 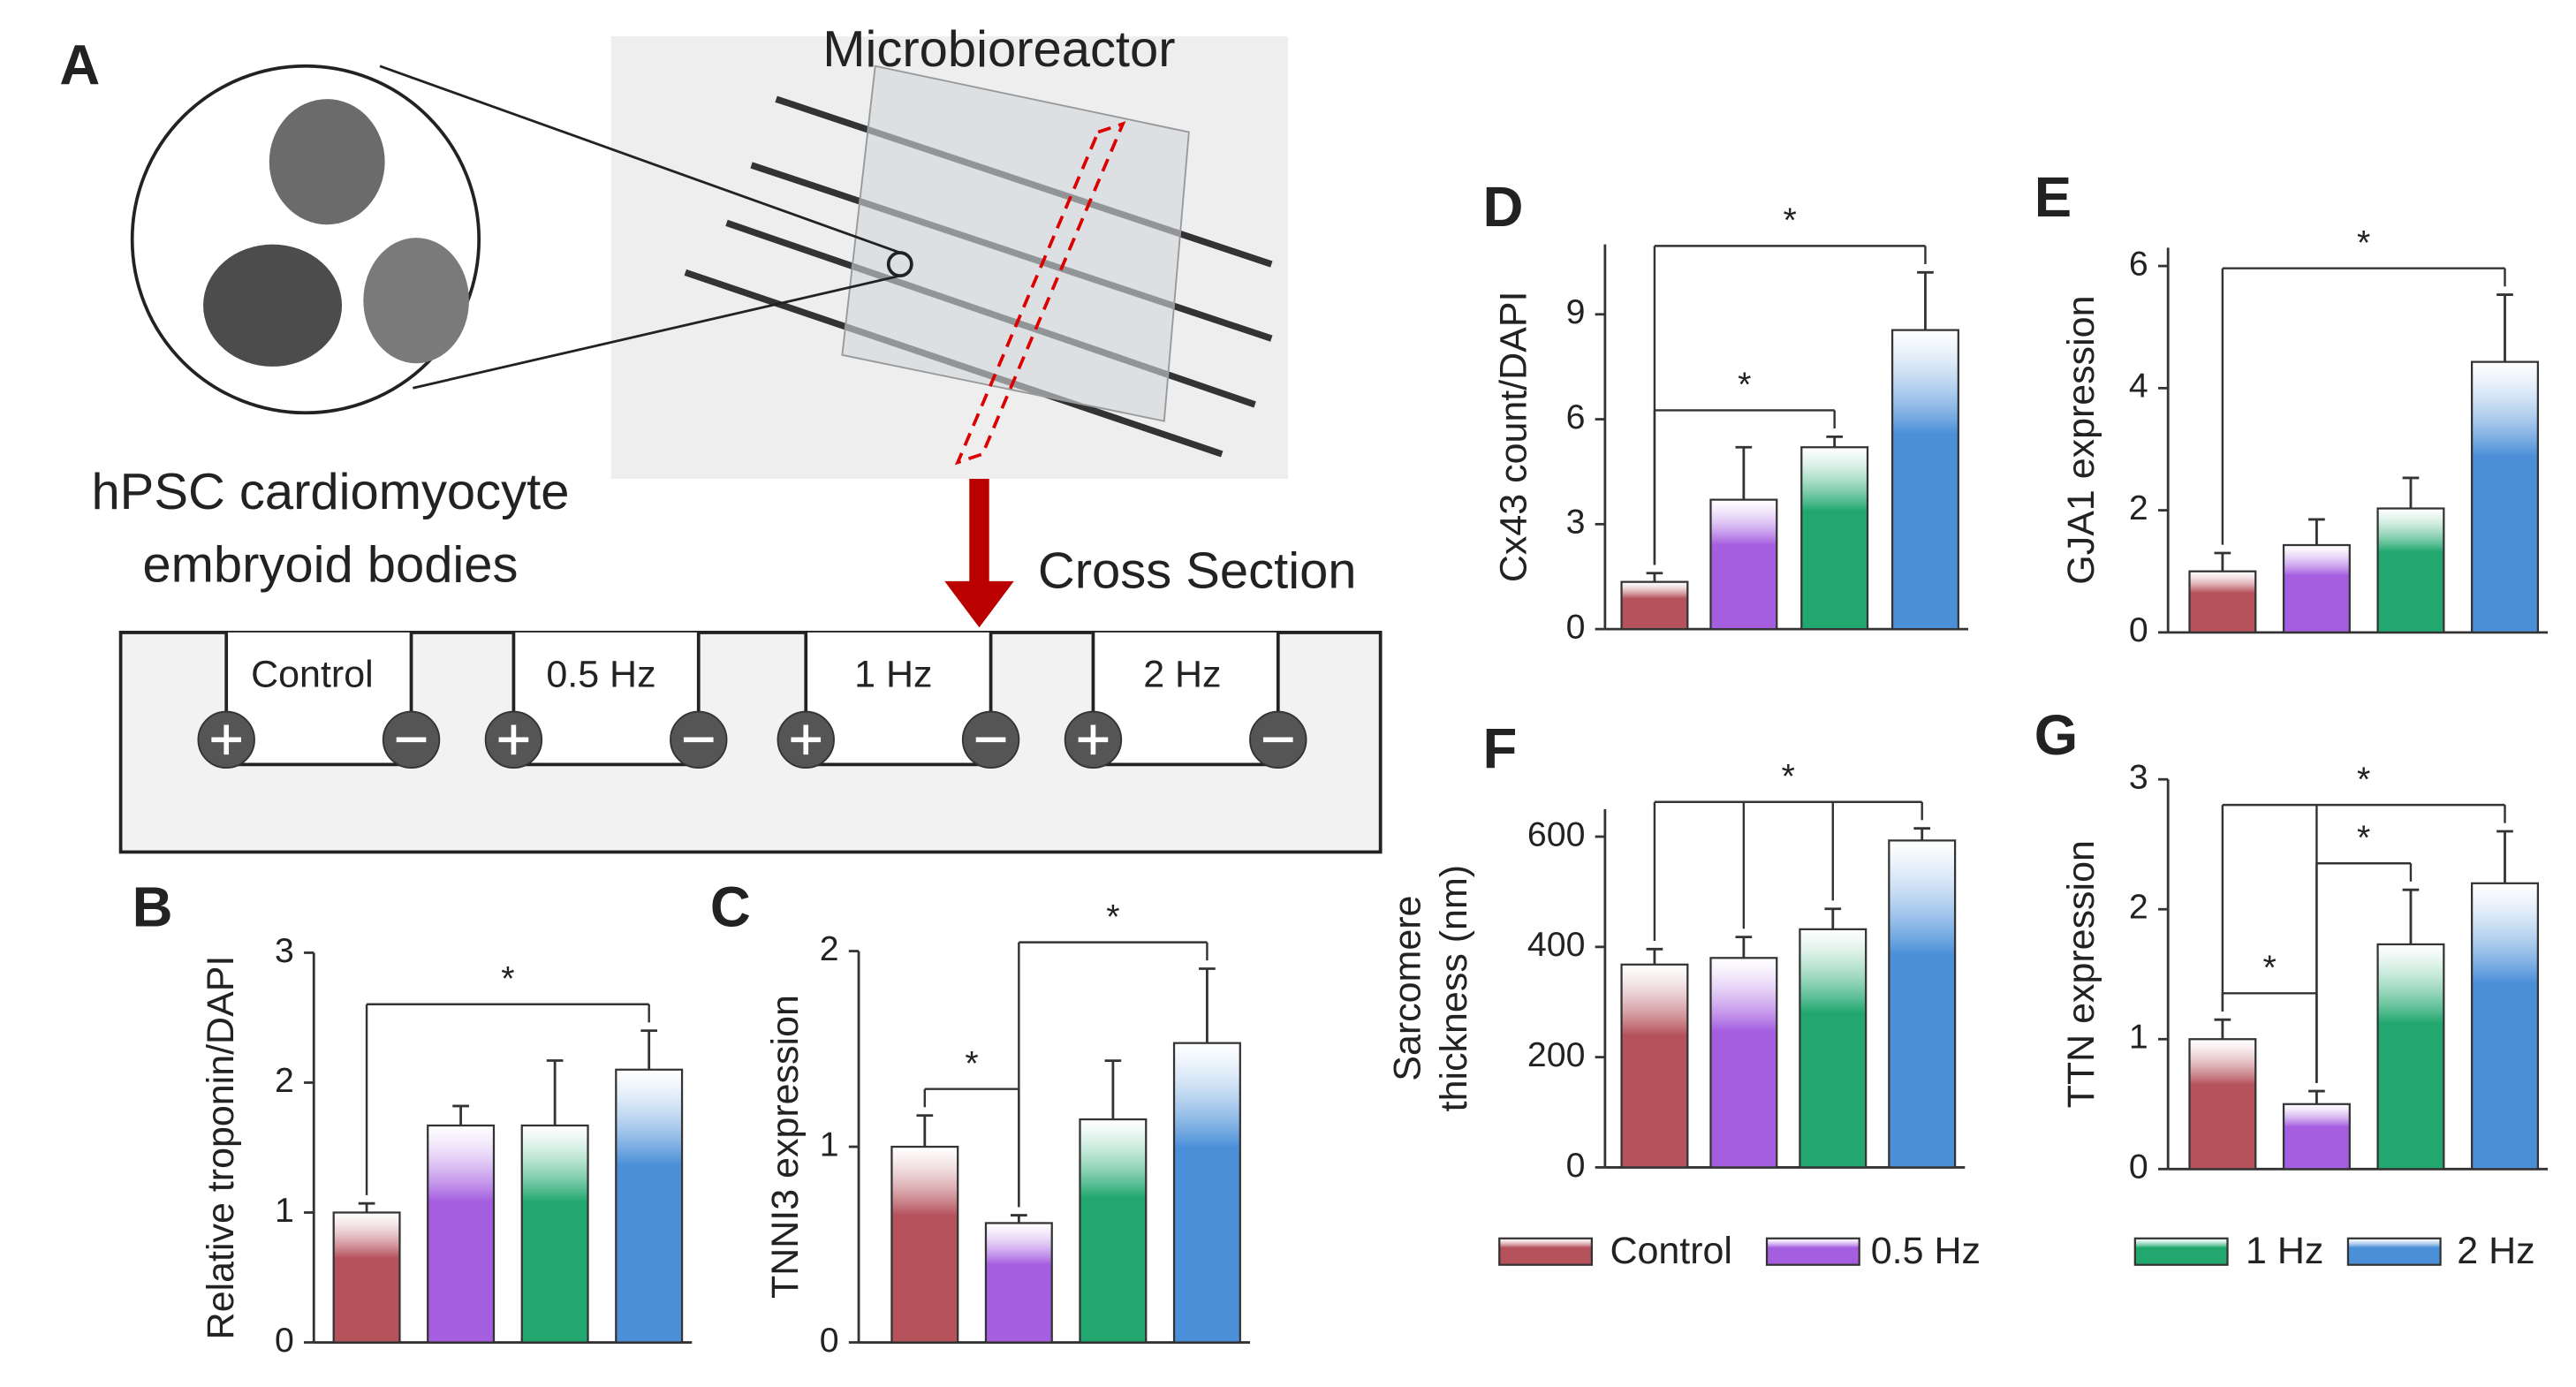 What do you see at coordinates (2139, 386) in the screenshot?
I see `y-tick-label: 4` at bounding box center [2139, 386].